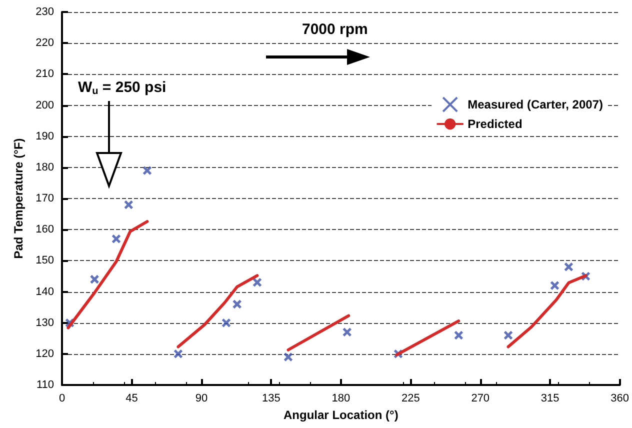 Image resolution: width=632 pixels, height=428 pixels. What do you see at coordinates (45, 385) in the screenshot?
I see `y-tick-label: 110` at bounding box center [45, 385].